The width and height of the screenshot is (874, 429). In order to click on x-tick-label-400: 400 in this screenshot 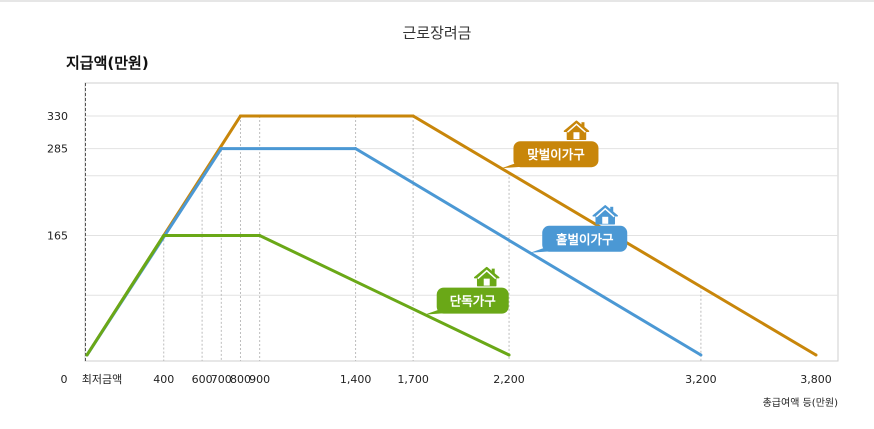, I will do `click(163, 379)`.